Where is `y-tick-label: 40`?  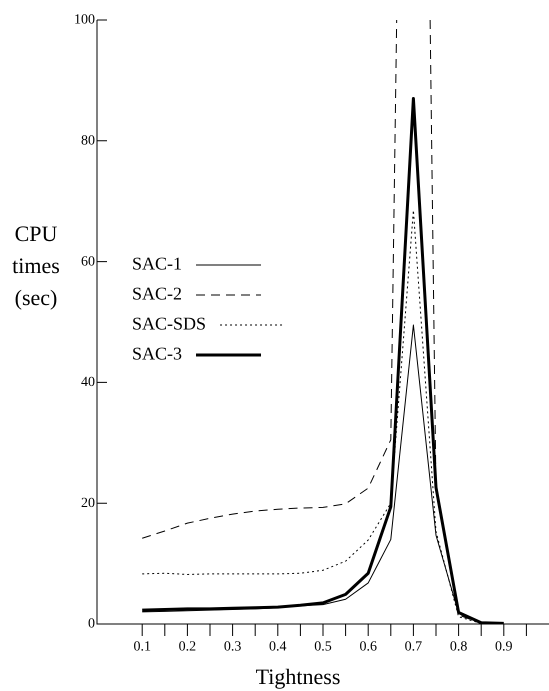
y-tick-label: 40 is located at coordinates (88, 382).